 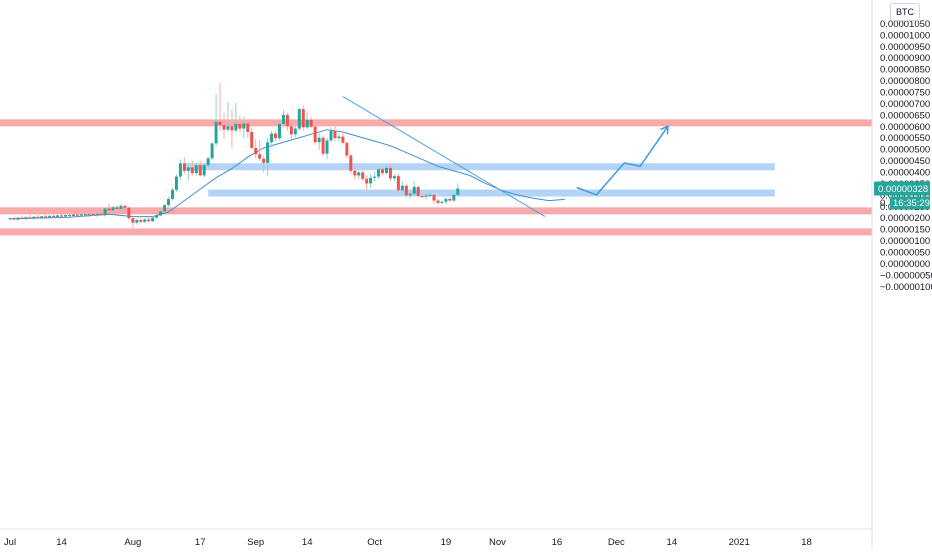 What do you see at coordinates (622, 160) in the screenshot?
I see `projection-path` at bounding box center [622, 160].